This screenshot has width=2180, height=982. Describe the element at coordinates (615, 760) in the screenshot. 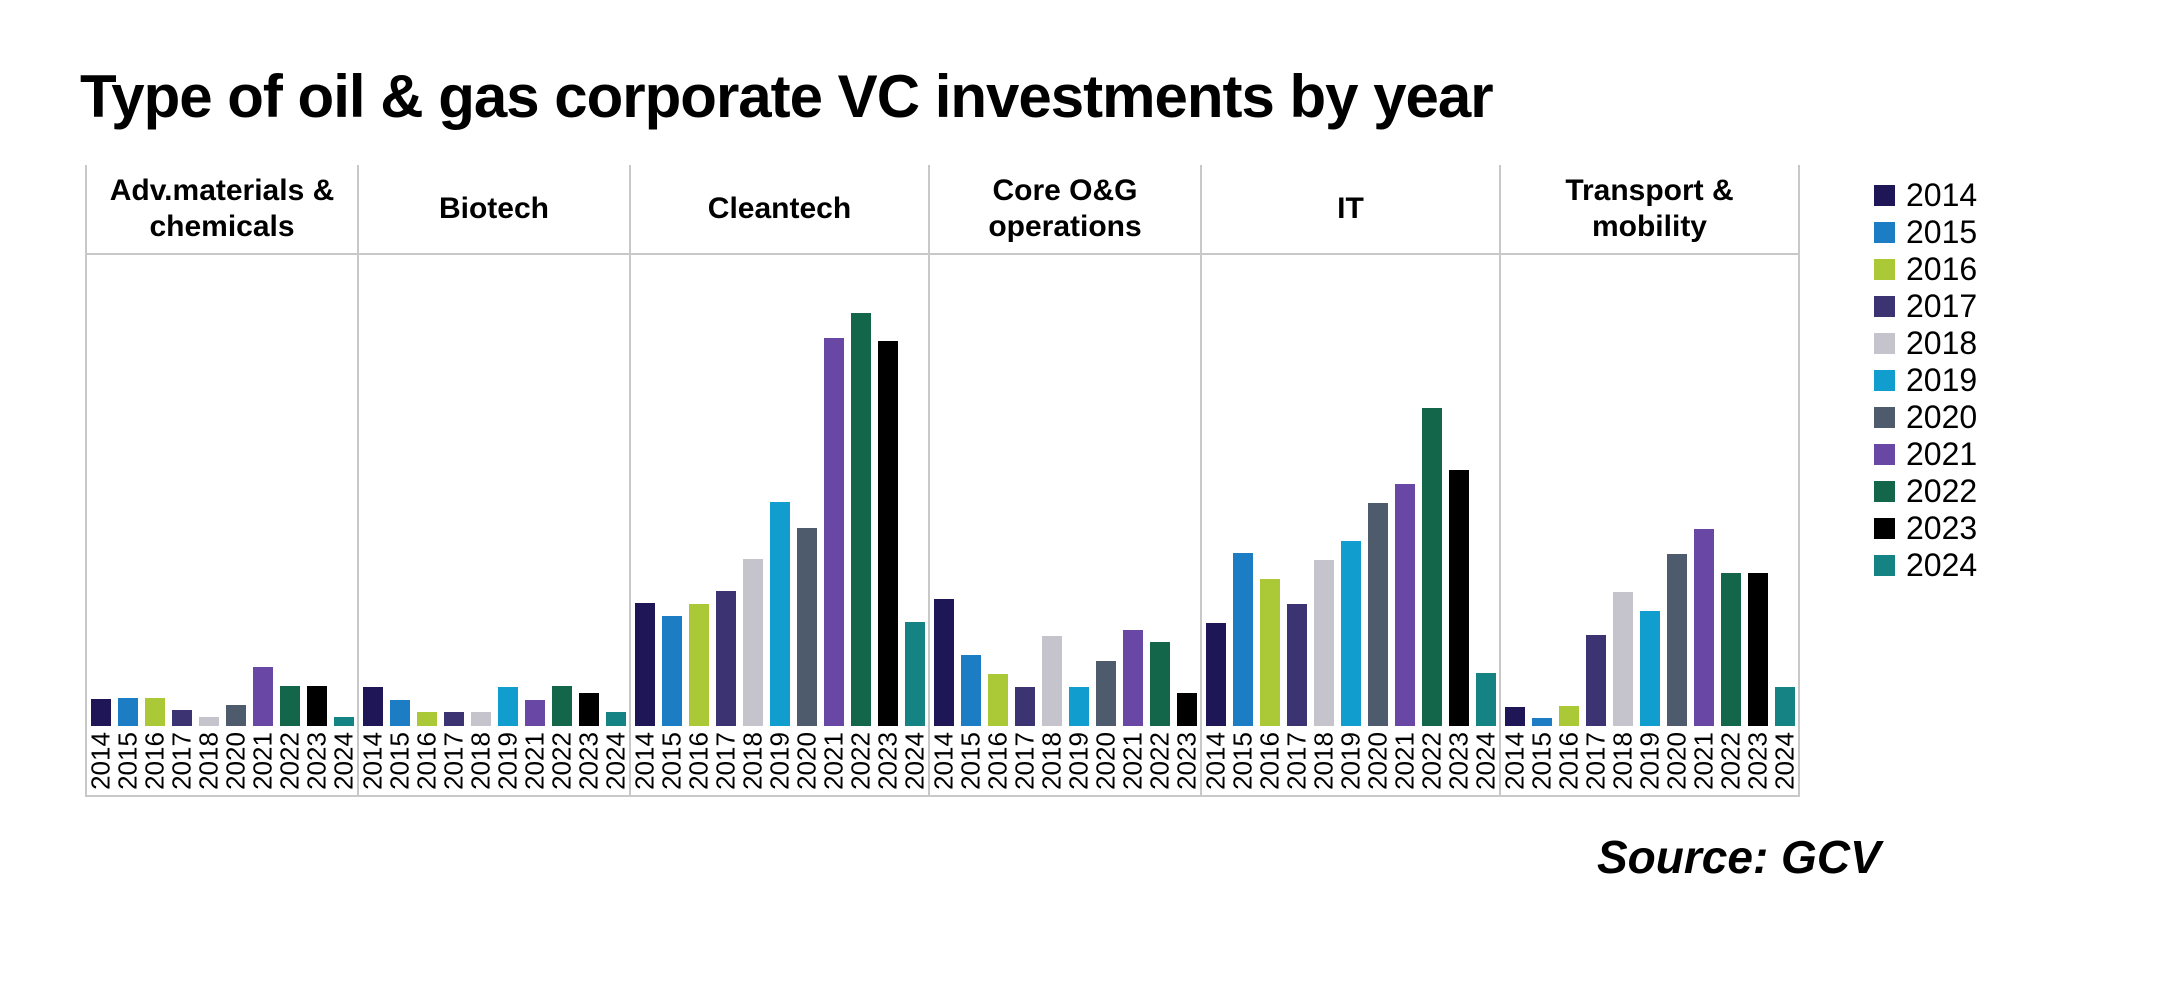

I see `x-tick: 2024` at that location.